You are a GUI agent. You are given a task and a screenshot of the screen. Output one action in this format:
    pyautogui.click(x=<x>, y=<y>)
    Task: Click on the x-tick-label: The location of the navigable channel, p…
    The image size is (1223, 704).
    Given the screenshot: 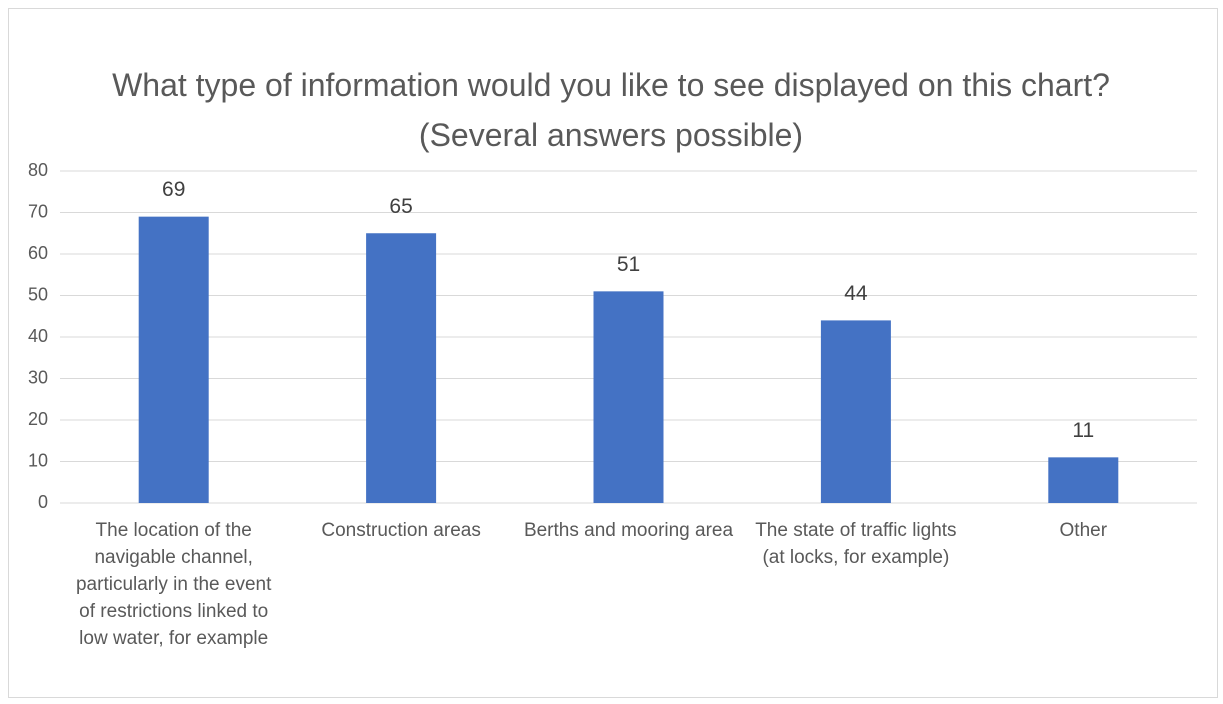 What is the action you would take?
    pyautogui.click(x=173, y=584)
    